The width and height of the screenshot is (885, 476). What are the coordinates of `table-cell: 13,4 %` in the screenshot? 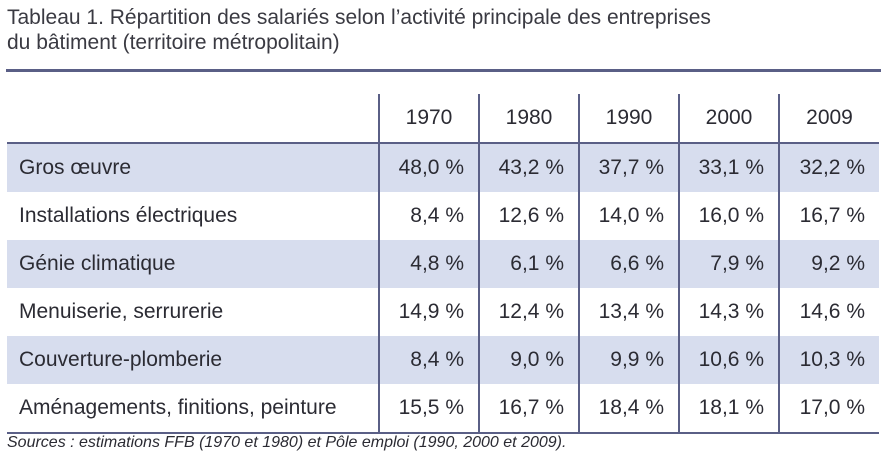 It's located at (628, 312).